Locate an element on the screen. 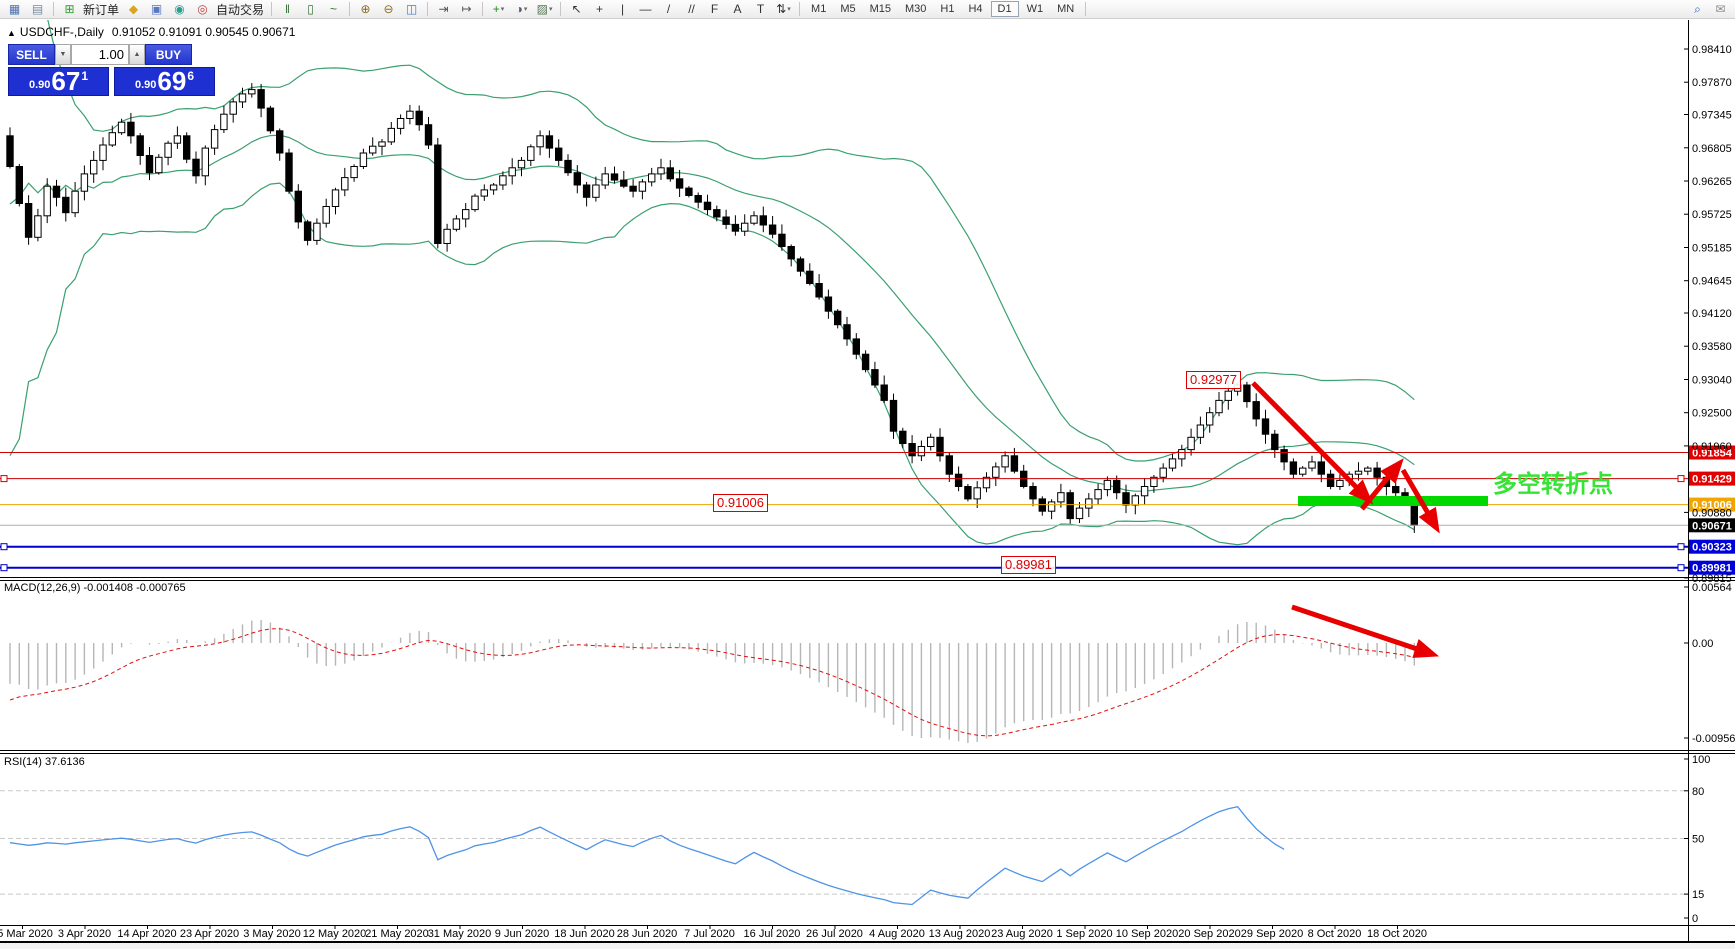 The image size is (1735, 949). timeframe-w1: W1 is located at coordinates (1035, 9).